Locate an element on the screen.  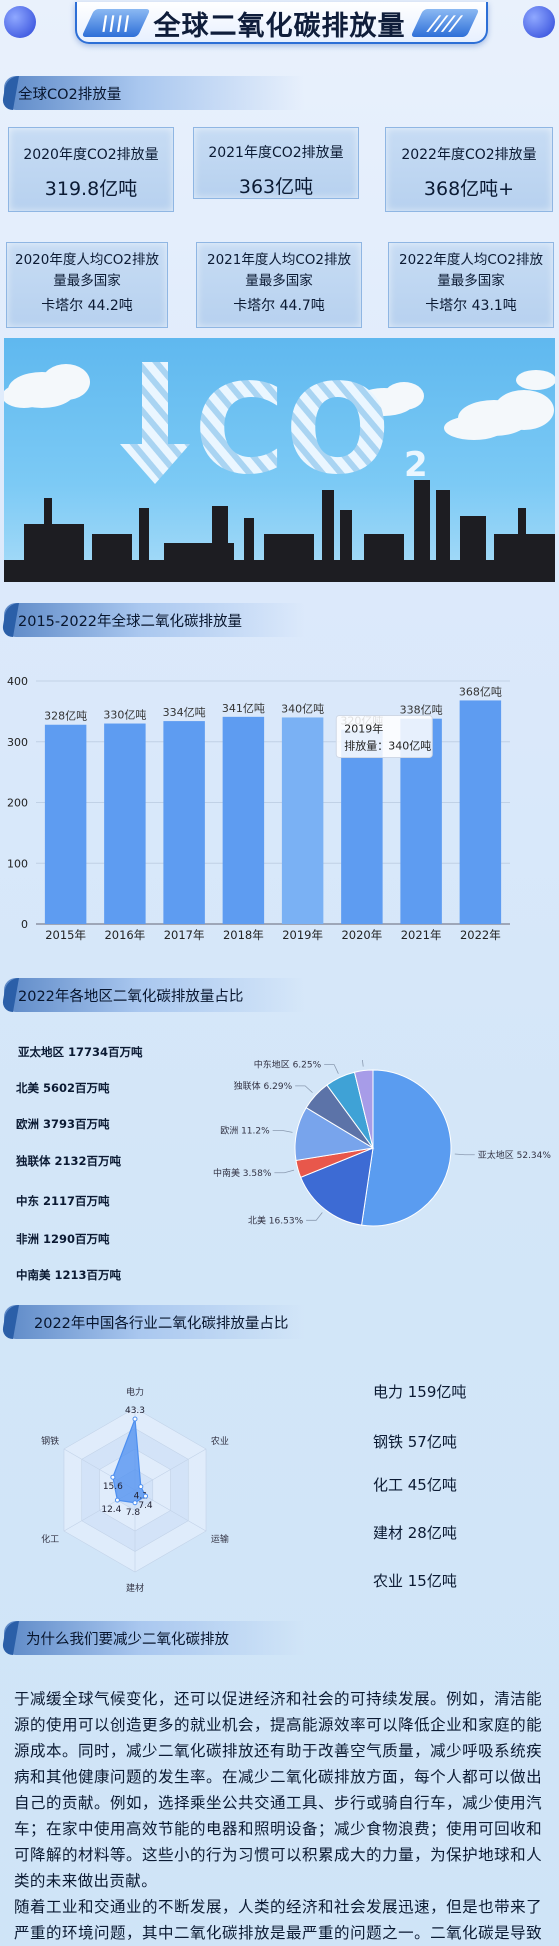
x-tick-label: 2017年 is located at coordinates (184, 935).